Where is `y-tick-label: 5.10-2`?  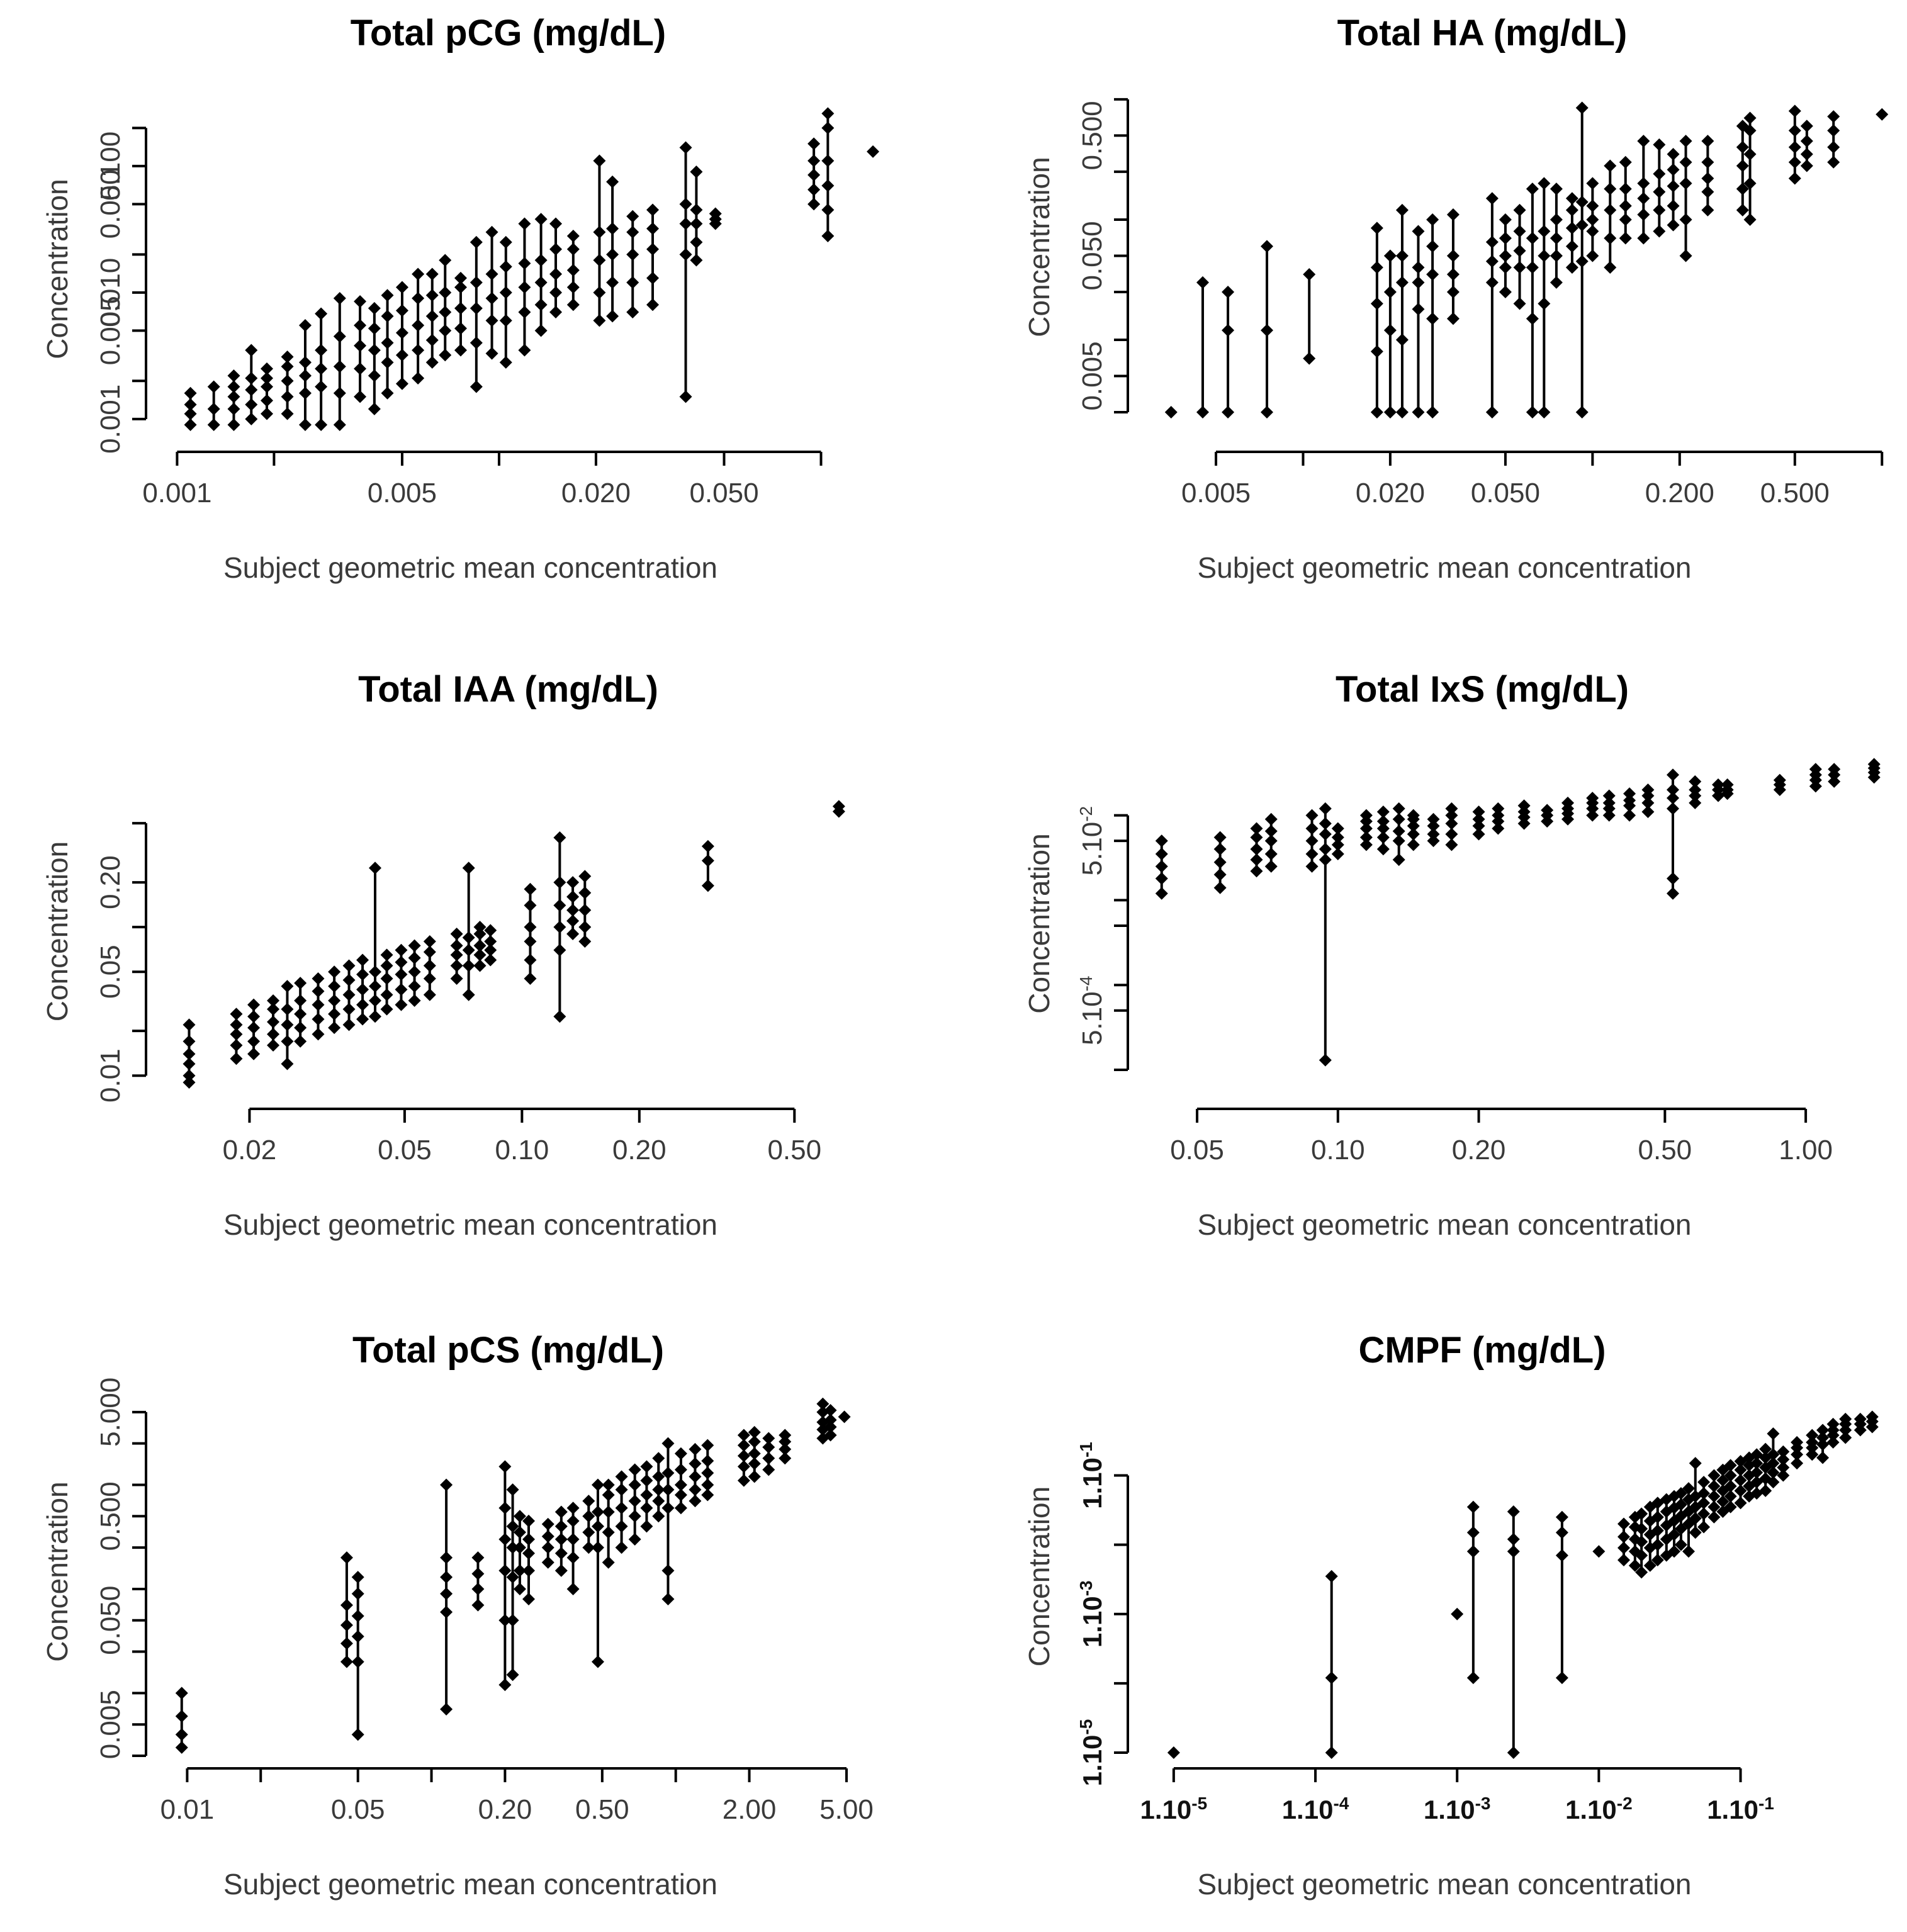 y-tick-label: 5.10-2 is located at coordinates (1092, 841).